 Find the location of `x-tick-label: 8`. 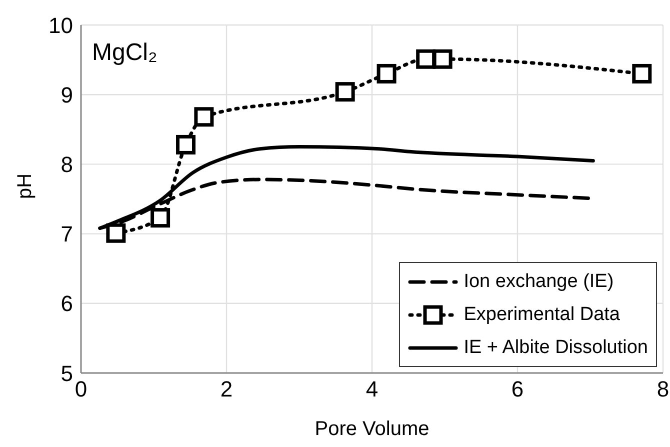

x-tick-label: 8 is located at coordinates (663, 389).